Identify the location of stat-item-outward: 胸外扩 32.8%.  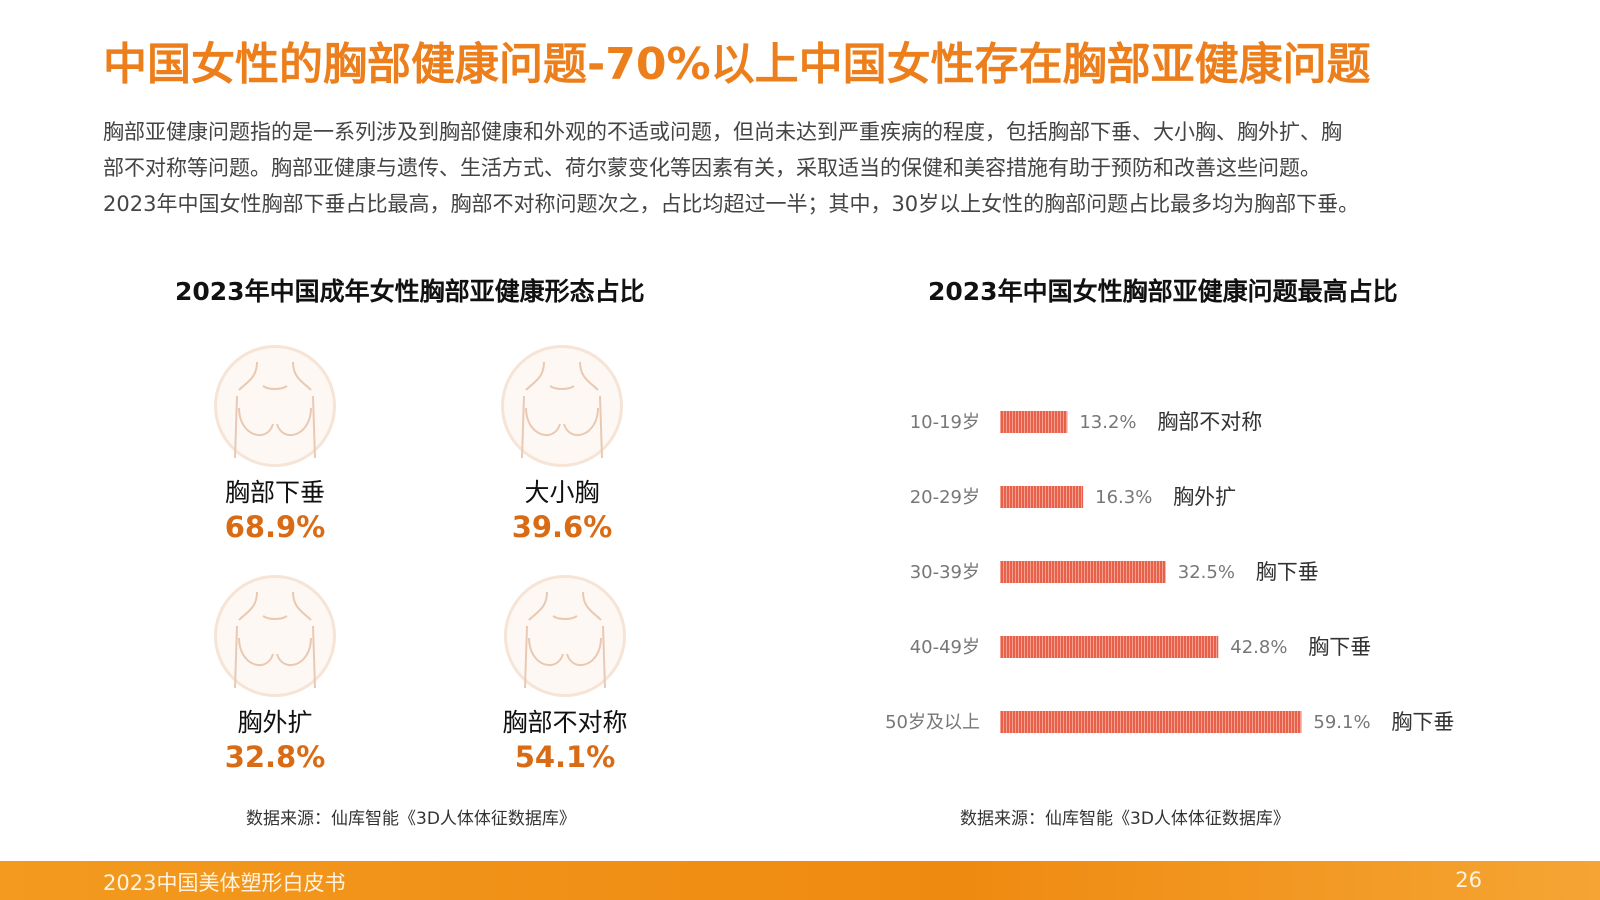
(275, 675).